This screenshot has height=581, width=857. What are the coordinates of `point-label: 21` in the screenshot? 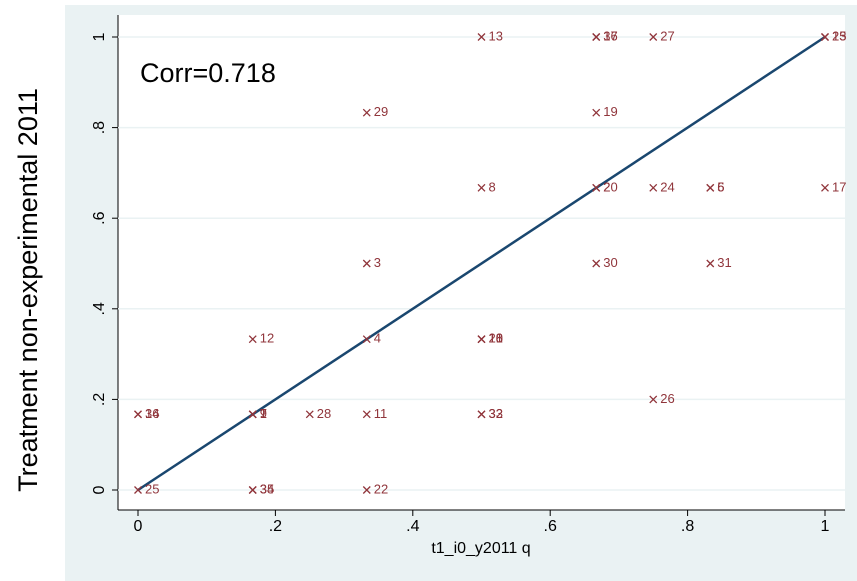 It's located at (496, 338).